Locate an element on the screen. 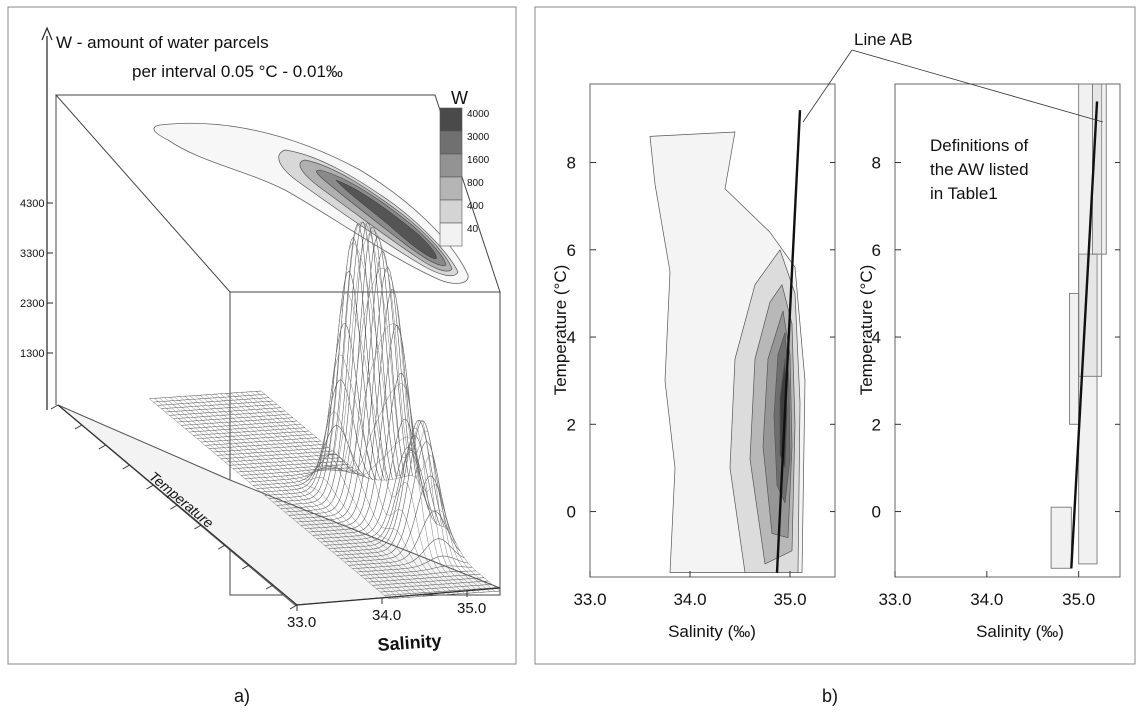  aw-definition-boxes is located at coordinates (1078, 326).